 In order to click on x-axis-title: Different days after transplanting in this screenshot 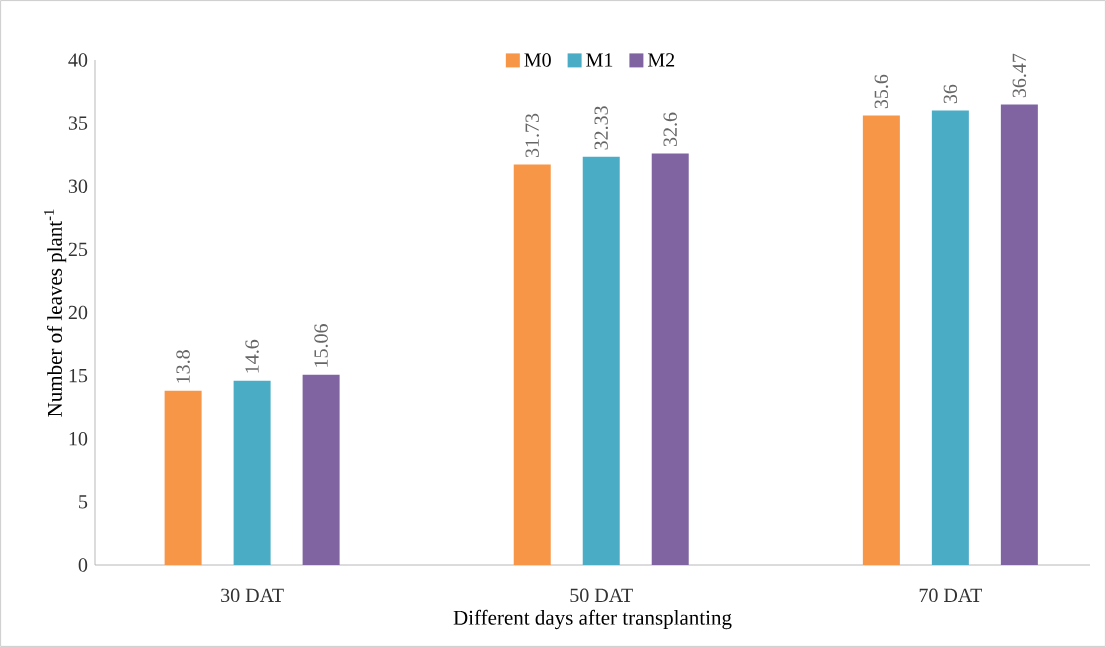, I will do `click(592, 619)`.